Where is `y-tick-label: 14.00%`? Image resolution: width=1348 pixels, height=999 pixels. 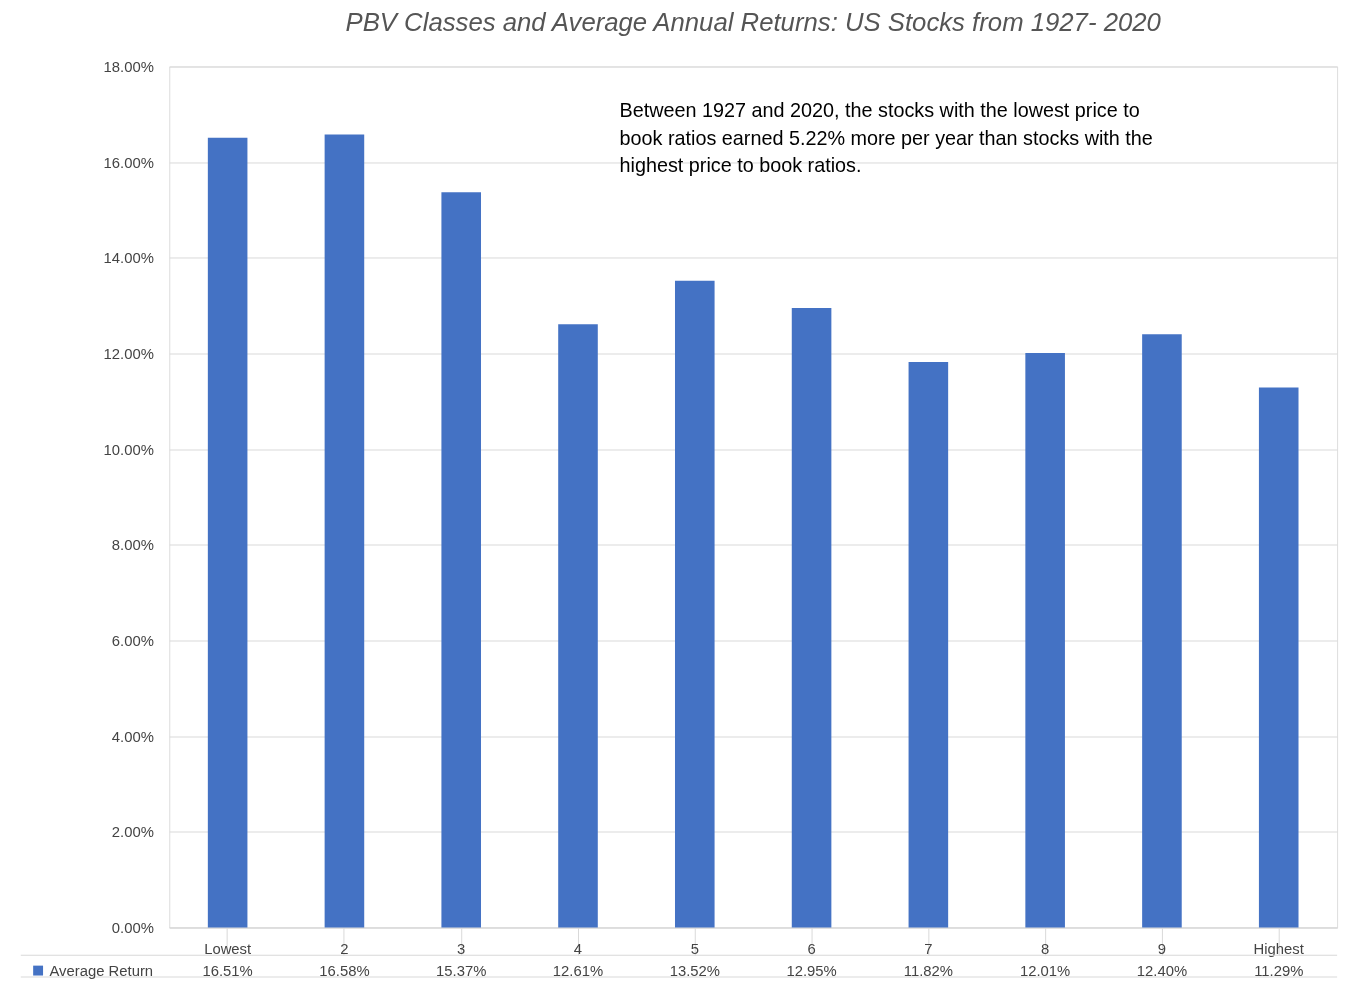 y-tick-label: 14.00% is located at coordinates (128, 258).